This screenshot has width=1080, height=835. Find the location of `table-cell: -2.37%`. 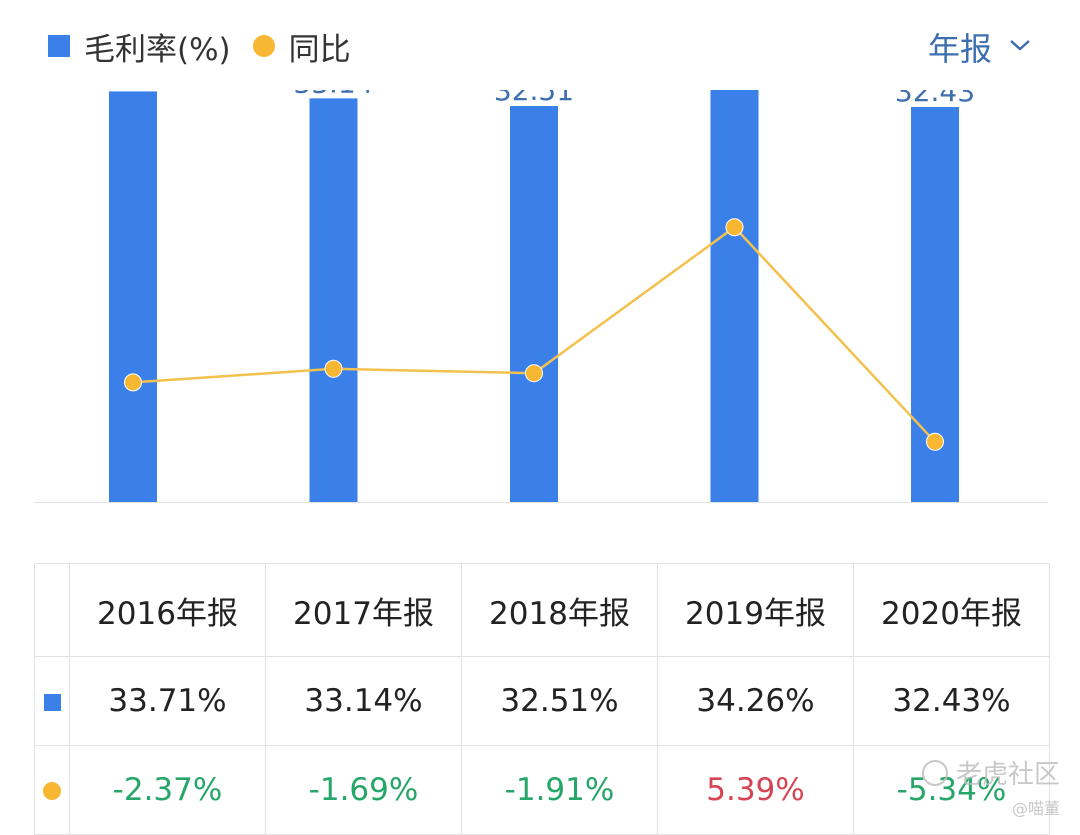

table-cell: -2.37% is located at coordinates (167, 790).